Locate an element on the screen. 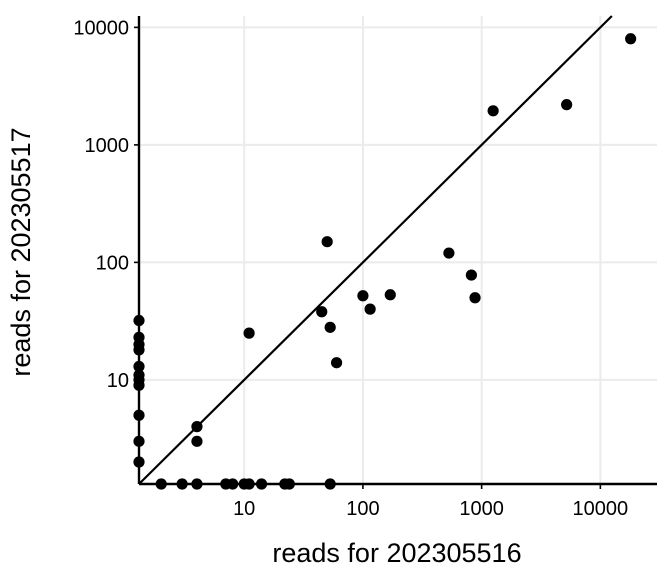 The image size is (672, 576). x-tick-label: 1000 is located at coordinates (481, 509).